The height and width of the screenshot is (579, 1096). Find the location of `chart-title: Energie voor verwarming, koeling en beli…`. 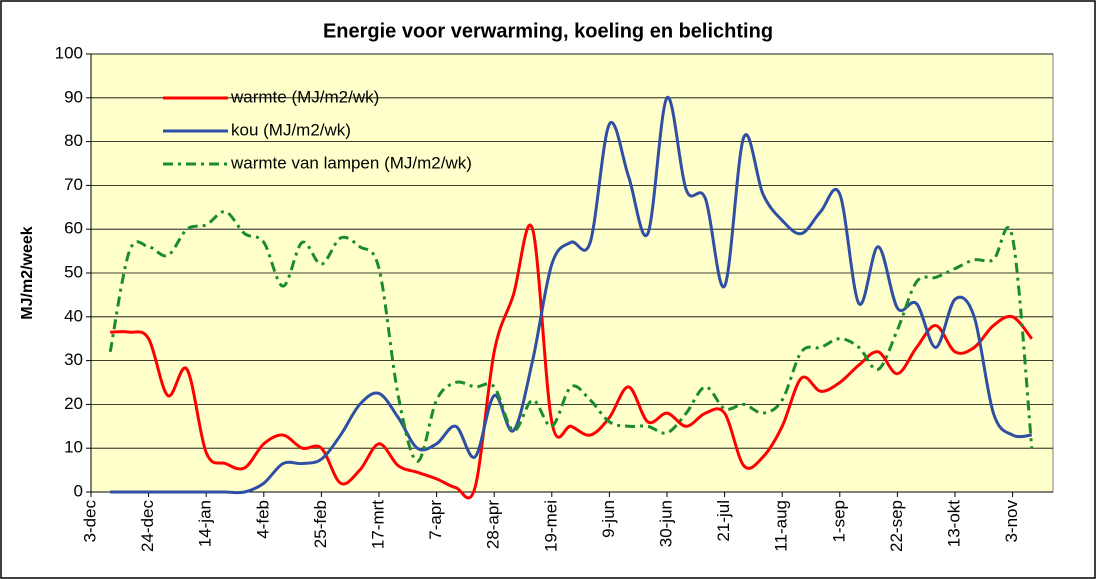

chart-title: Energie voor verwarming, koeling en beli… is located at coordinates (548, 31).